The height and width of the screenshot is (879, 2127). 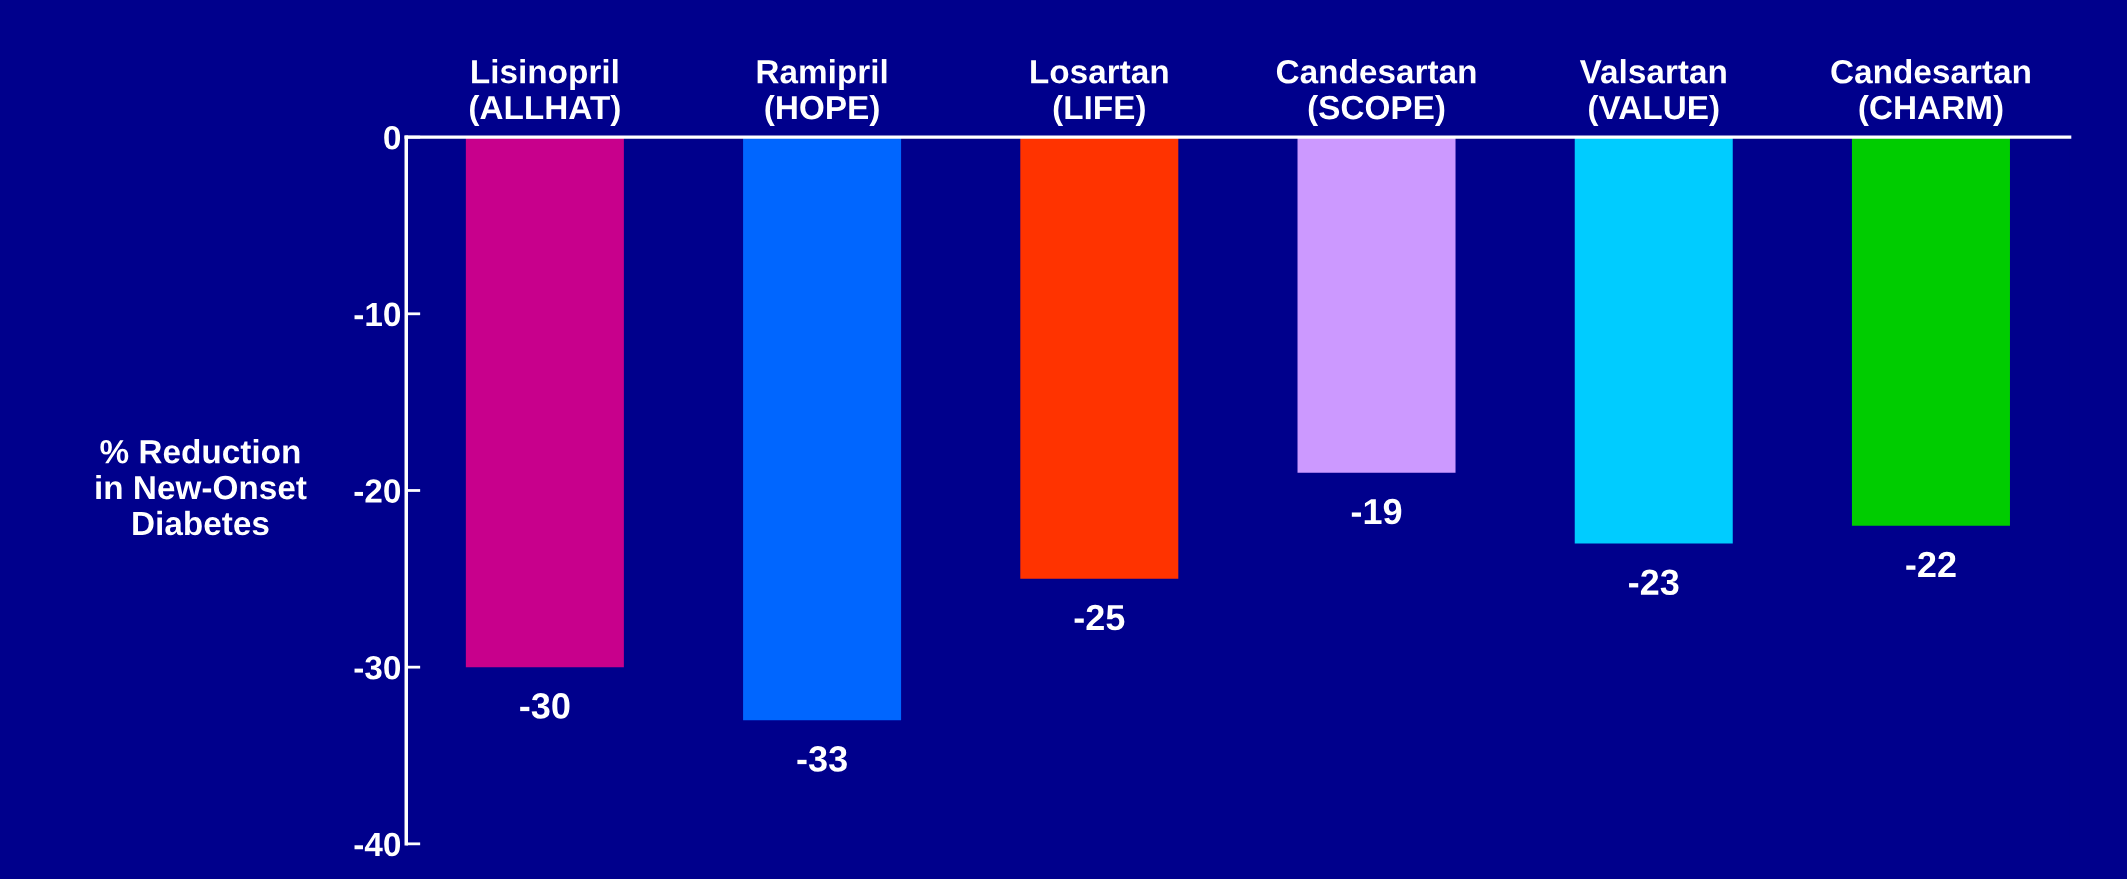 What do you see at coordinates (392, 137) in the screenshot?
I see `y-tick-label: 0` at bounding box center [392, 137].